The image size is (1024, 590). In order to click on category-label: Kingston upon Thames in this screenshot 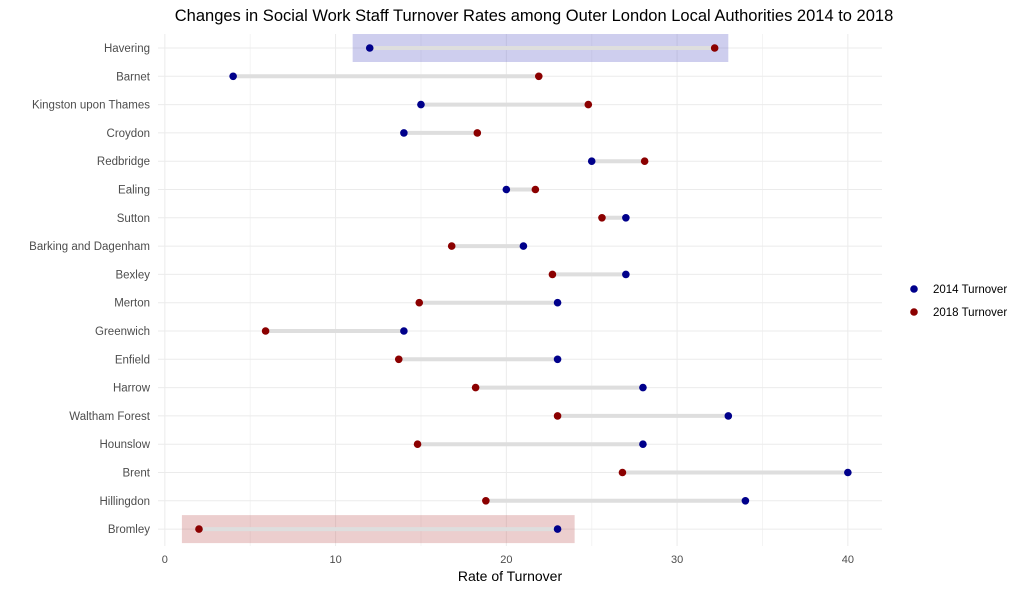, I will do `click(91, 106)`.